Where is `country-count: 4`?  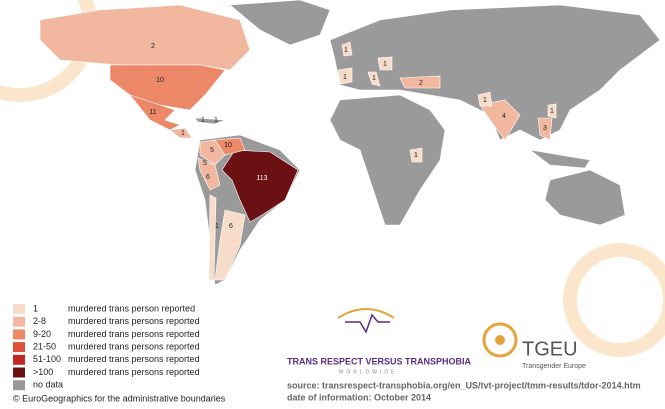 country-count: 4 is located at coordinates (504, 116).